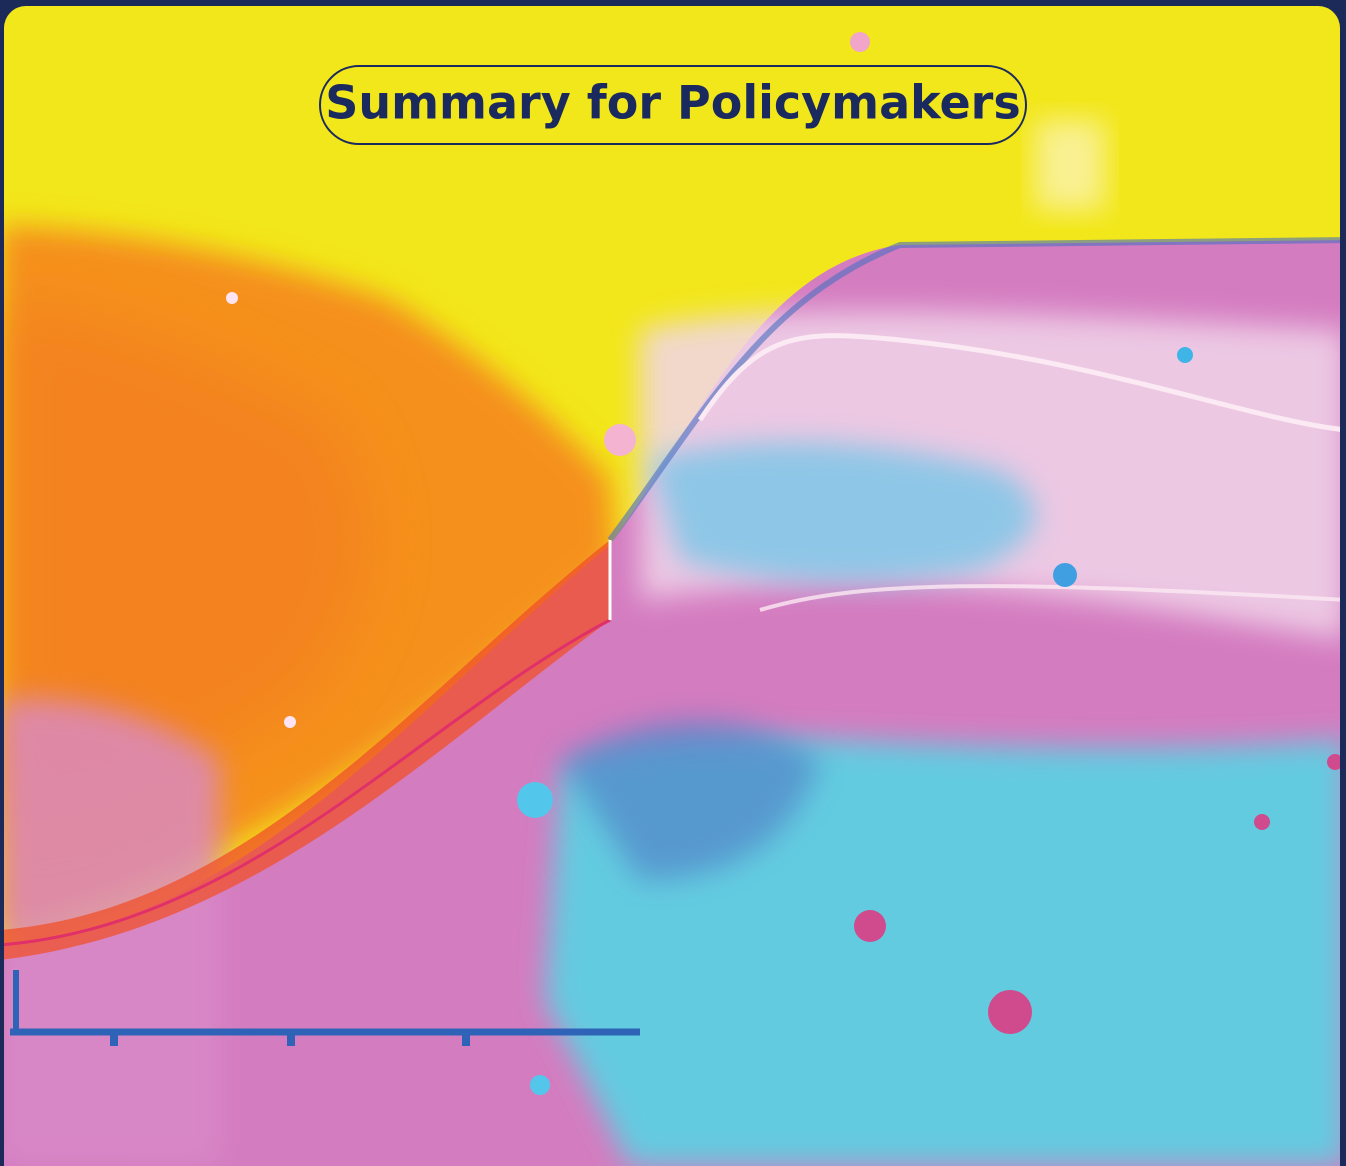 This screenshot has width=1346, height=1166. What do you see at coordinates (186, 560) in the screenshot?
I see `orange-core` at bounding box center [186, 560].